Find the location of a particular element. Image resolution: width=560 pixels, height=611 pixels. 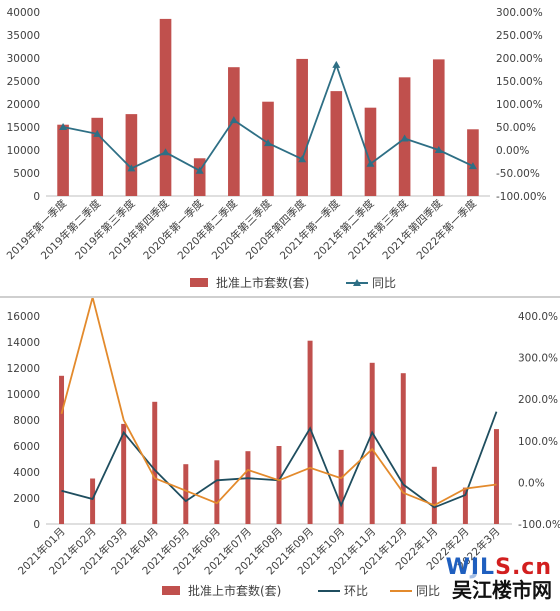

x-tick-label: 2020年第四季度 is located at coordinates (276, 230).